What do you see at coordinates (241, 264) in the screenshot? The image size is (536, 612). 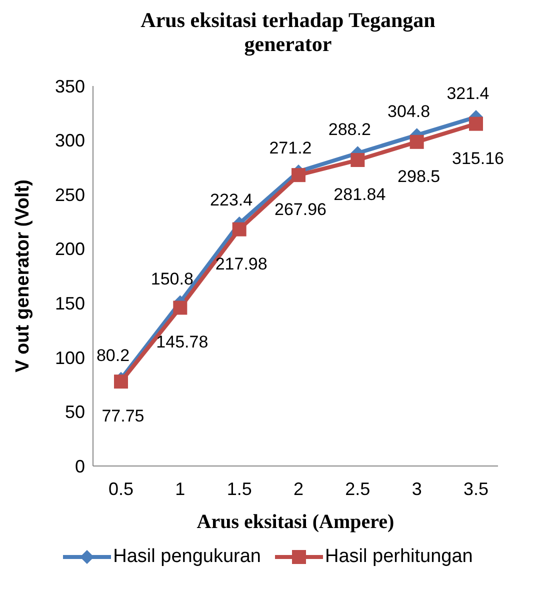 I see `data-label: 217.98` at bounding box center [241, 264].